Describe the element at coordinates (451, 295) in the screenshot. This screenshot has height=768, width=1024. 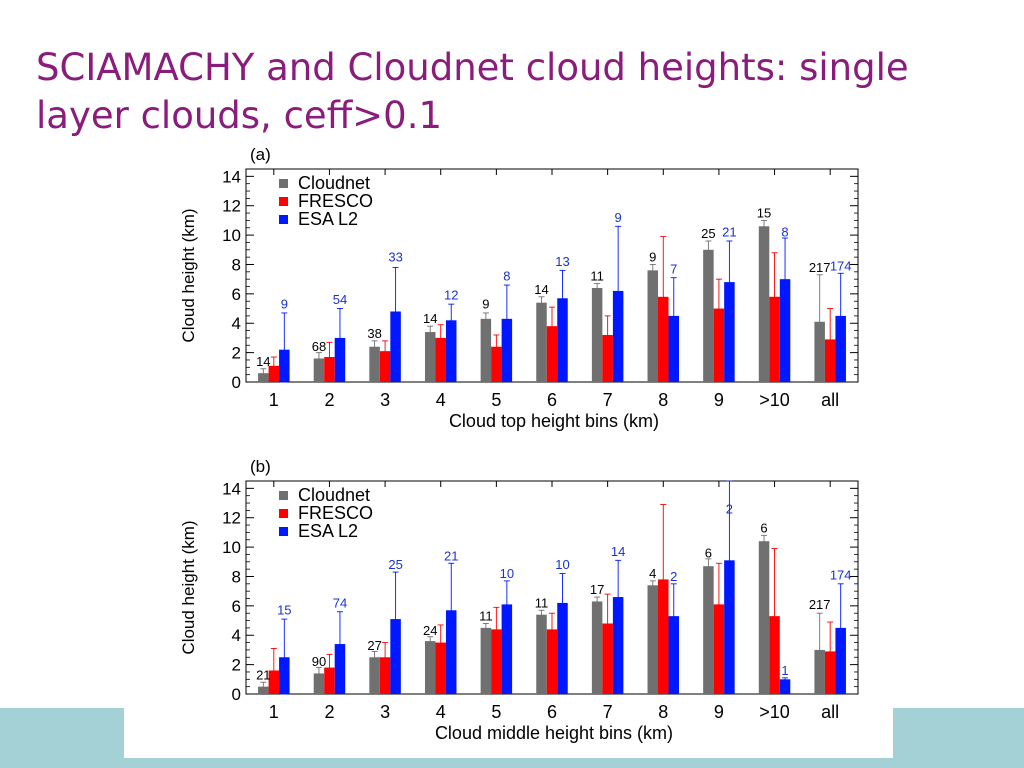
I see `count-label-esa: 12` at that location.